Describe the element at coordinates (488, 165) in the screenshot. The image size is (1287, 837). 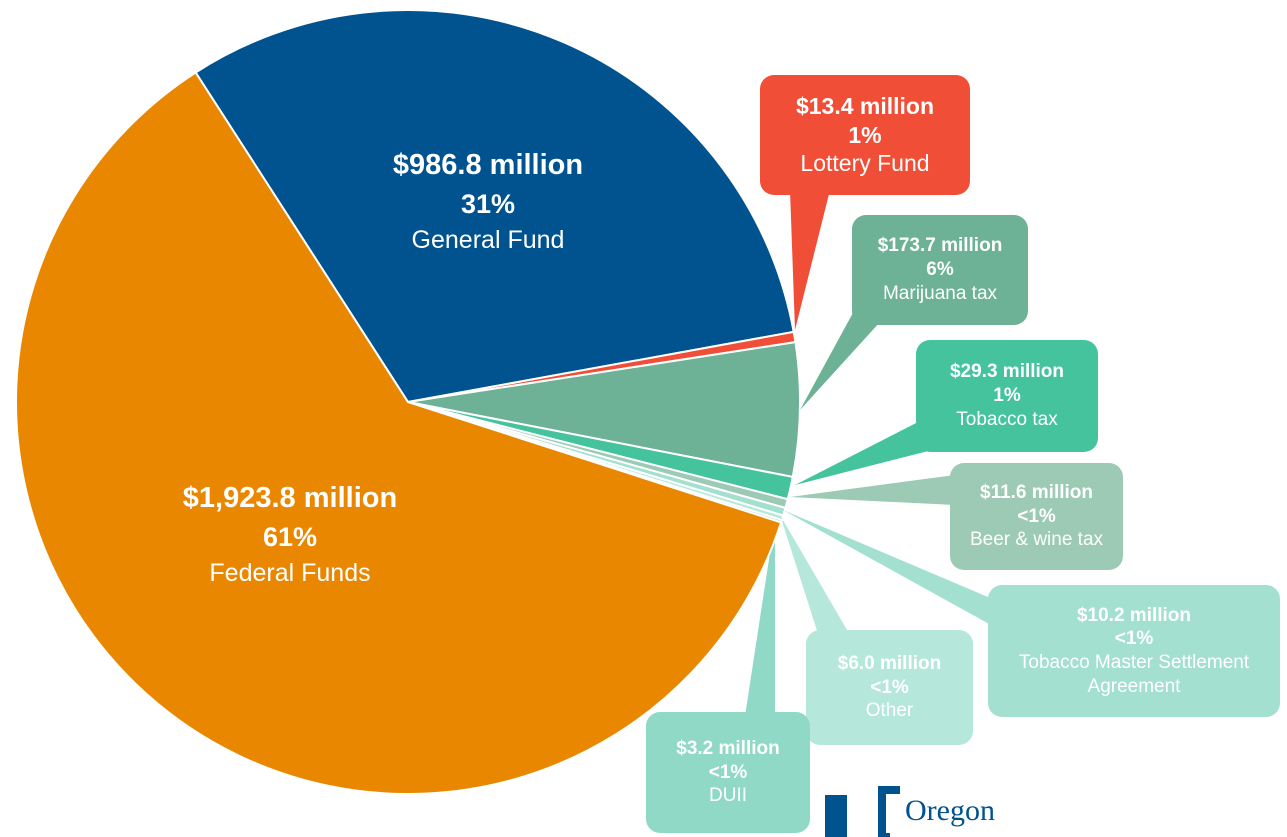
I see `value-label: $986.8 million` at that location.